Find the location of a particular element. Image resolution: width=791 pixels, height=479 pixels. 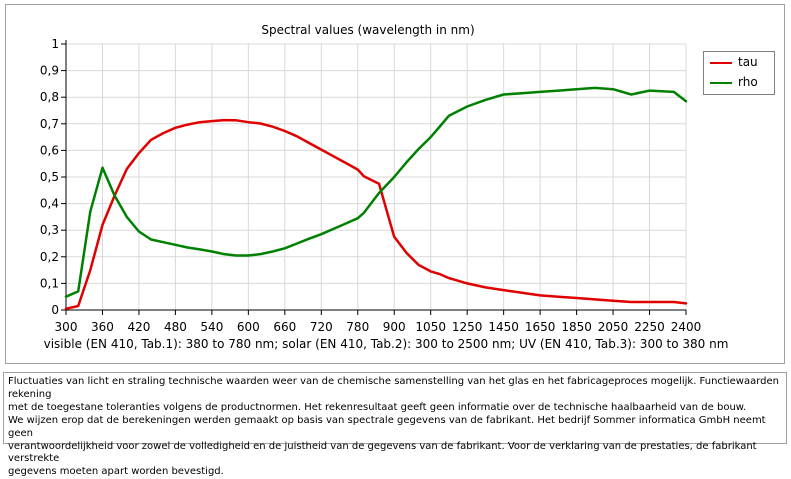

y-tick-label: 0,7 is located at coordinates (49, 124).